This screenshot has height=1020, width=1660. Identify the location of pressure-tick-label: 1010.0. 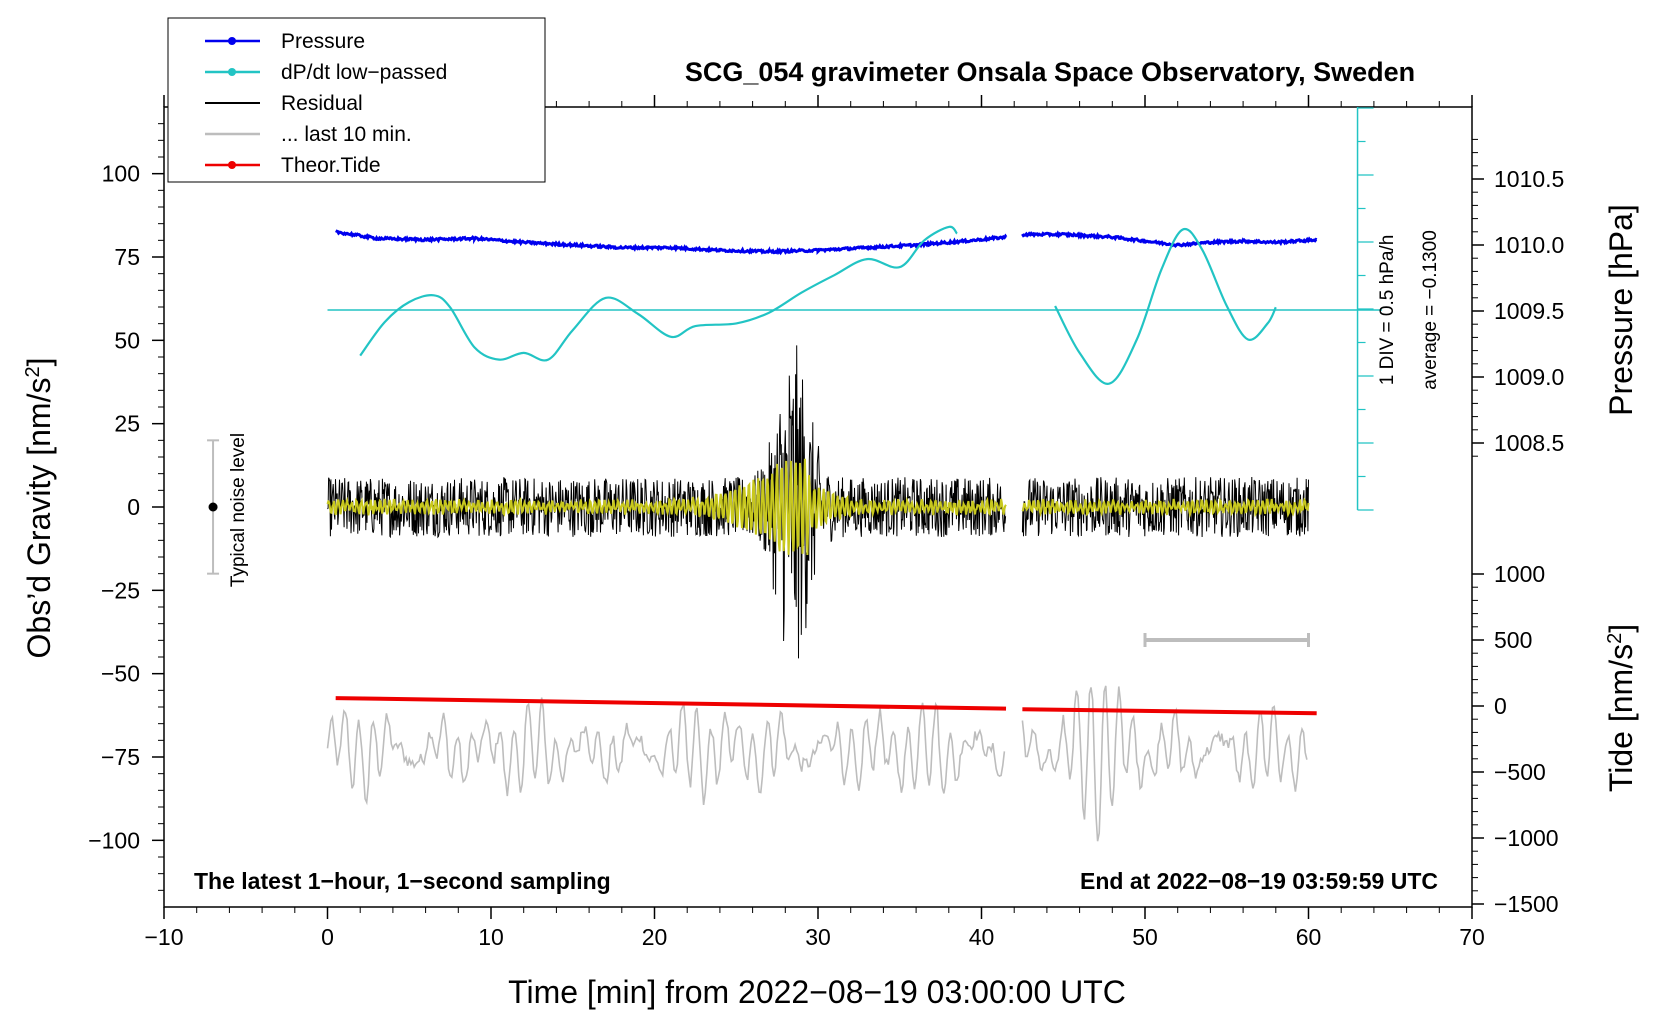
(1529, 245).